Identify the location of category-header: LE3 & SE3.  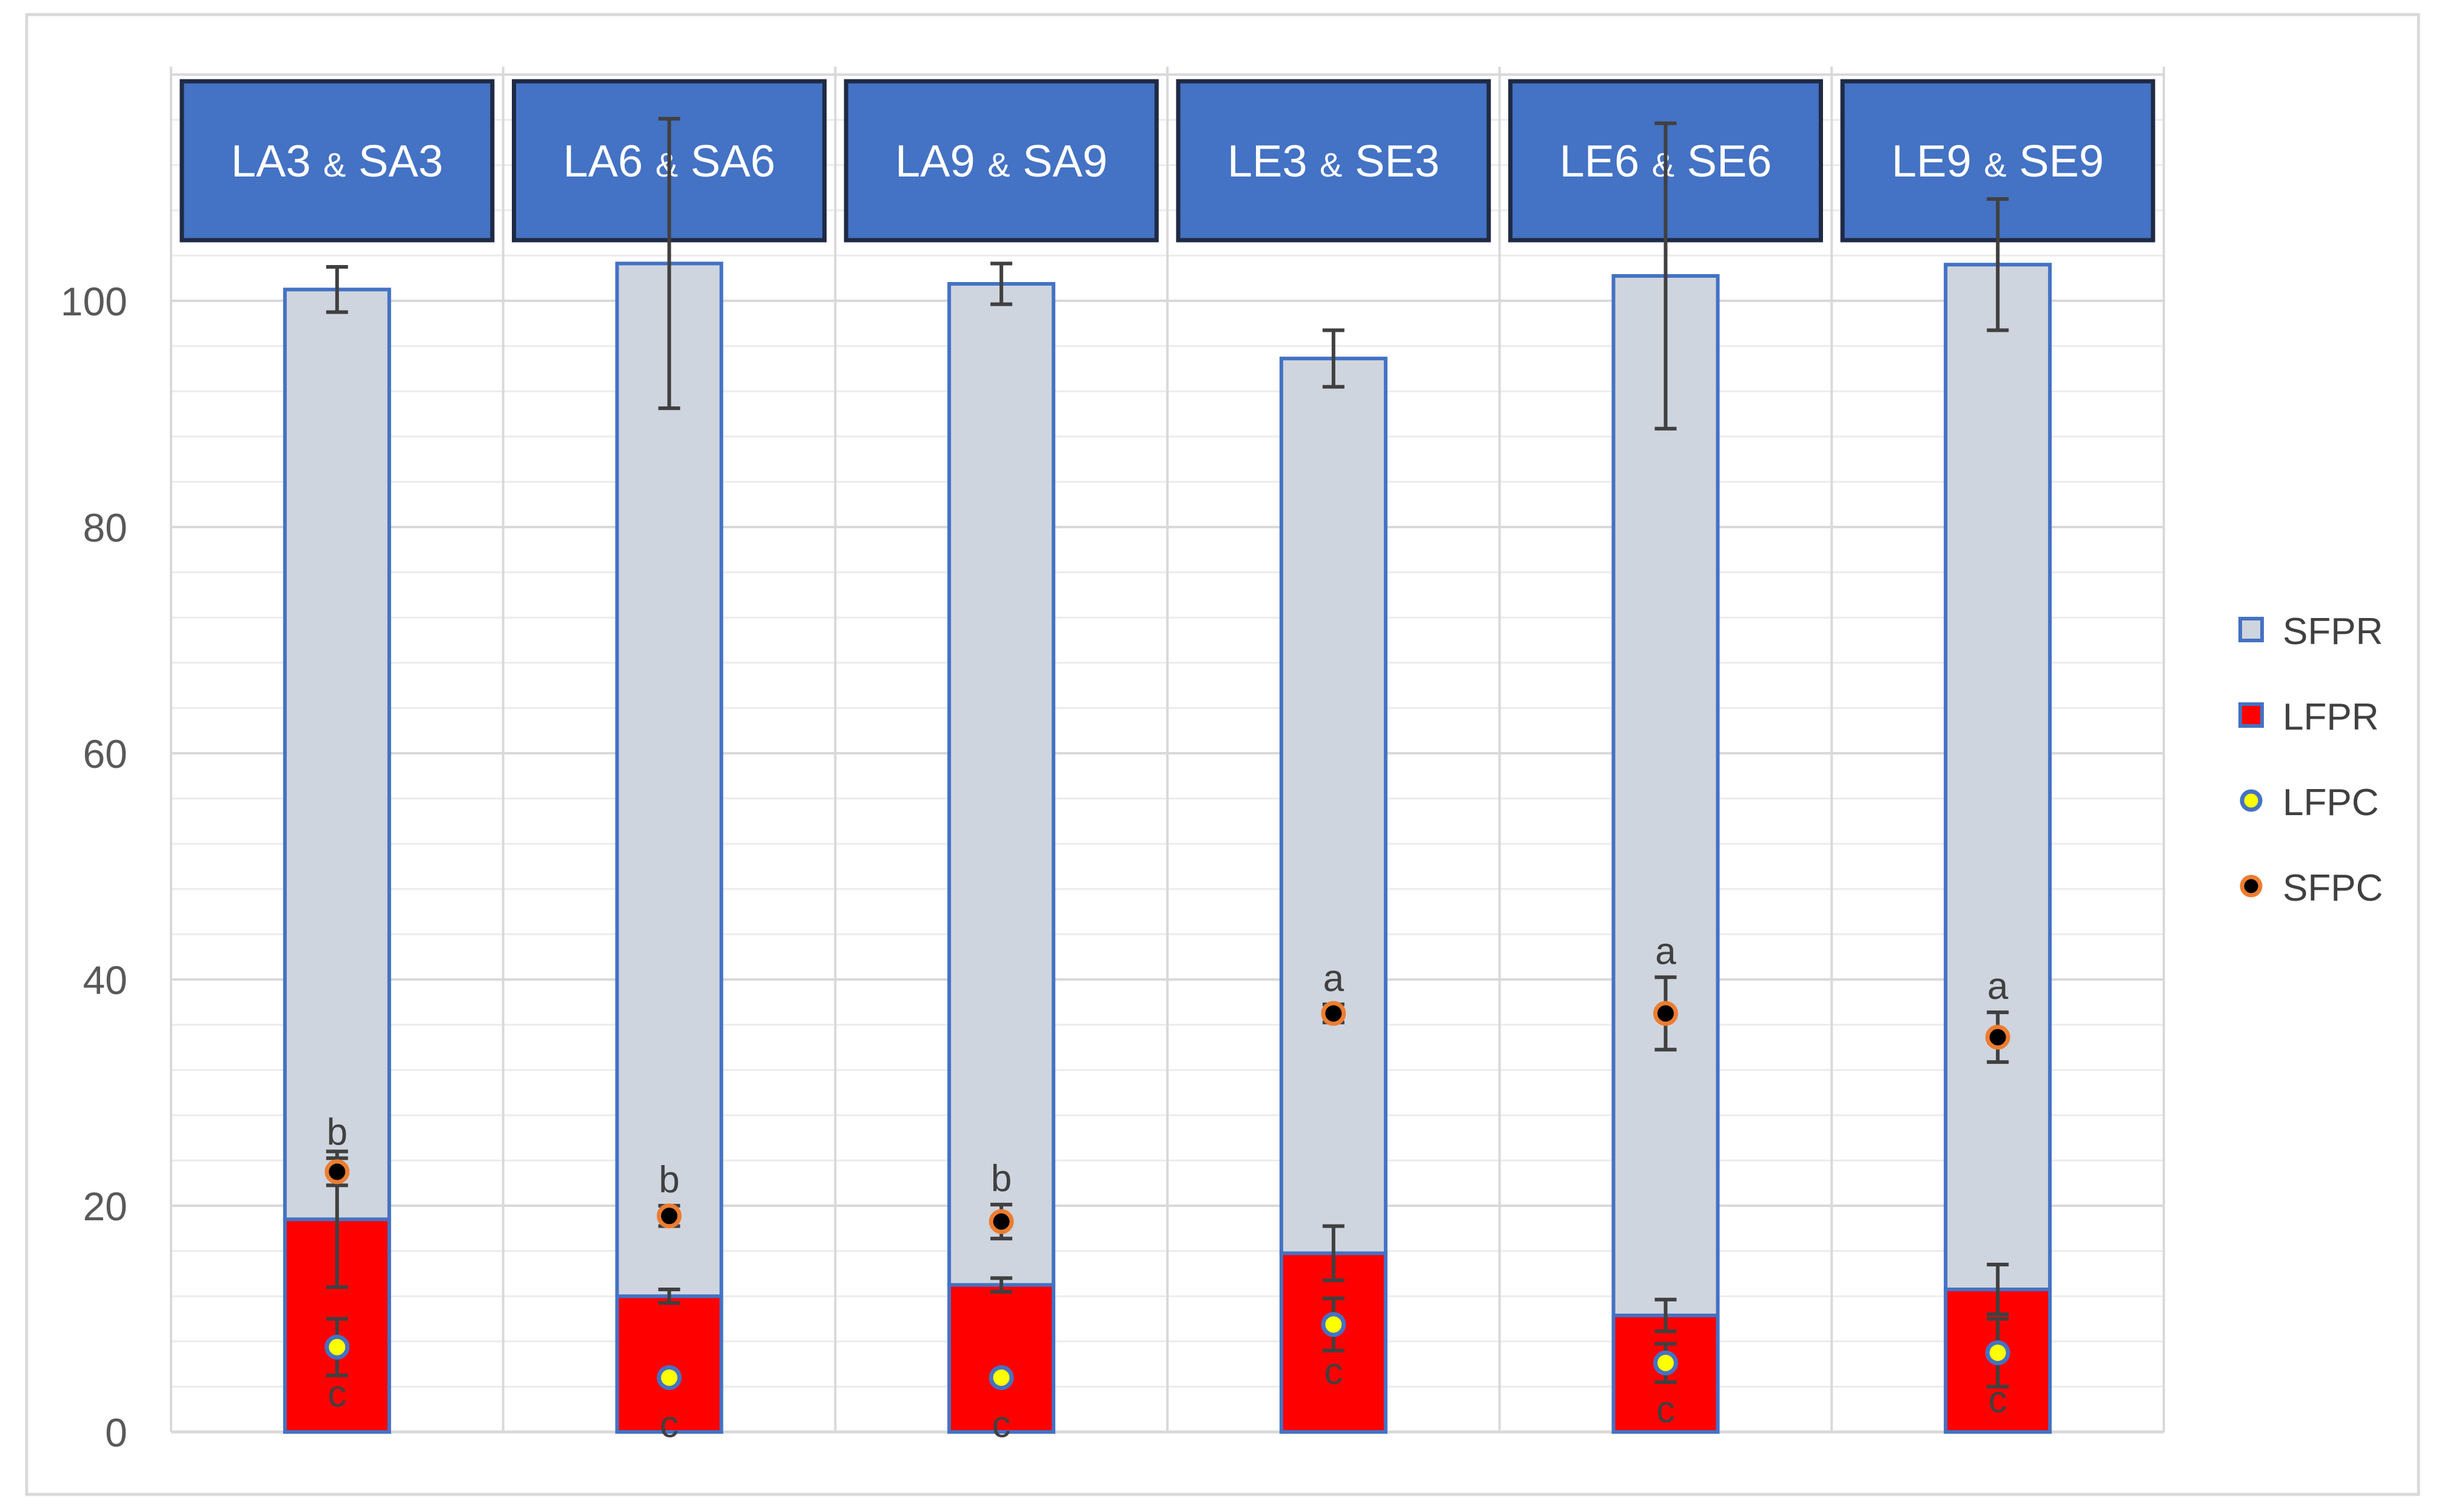
(1333, 161).